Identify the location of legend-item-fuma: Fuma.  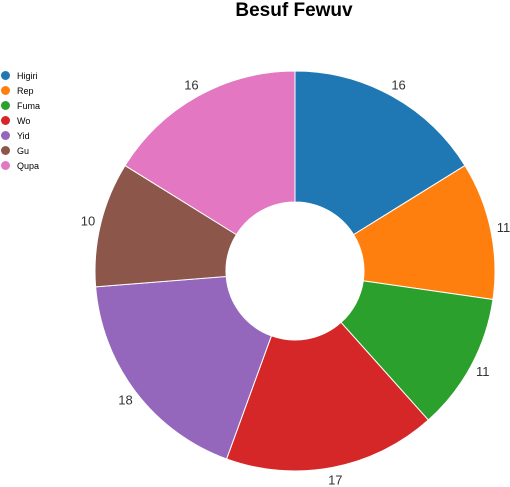
(20, 105).